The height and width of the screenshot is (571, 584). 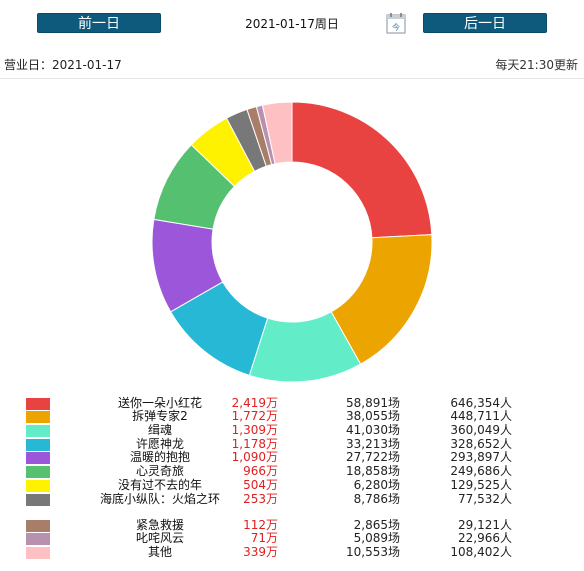 What do you see at coordinates (481, 457) in the screenshot?
I see `audience-value: 293,897人` at bounding box center [481, 457].